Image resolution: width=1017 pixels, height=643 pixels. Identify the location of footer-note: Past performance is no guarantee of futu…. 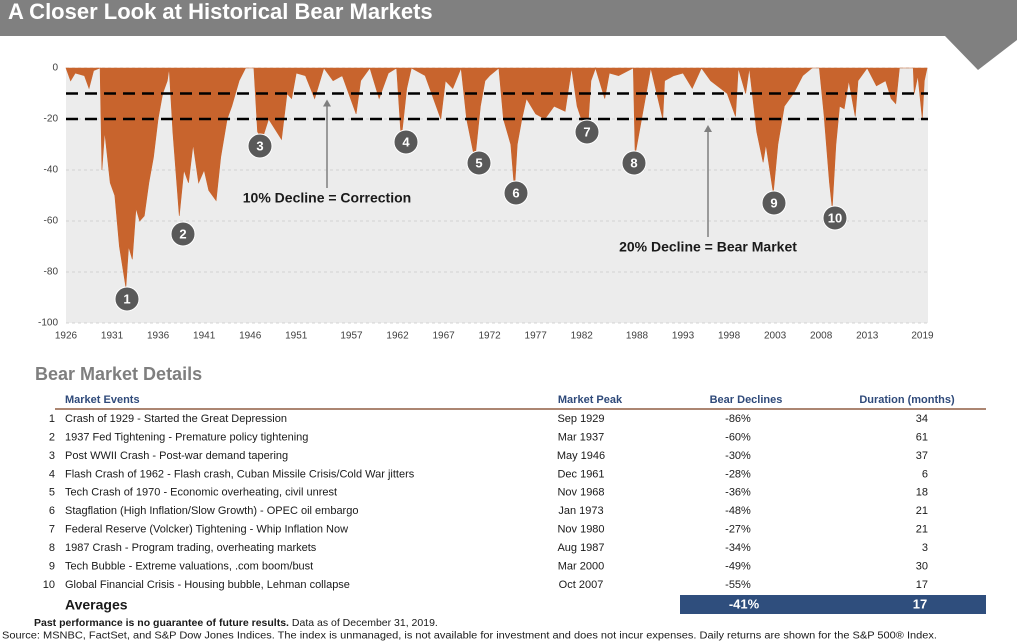
(236, 623).